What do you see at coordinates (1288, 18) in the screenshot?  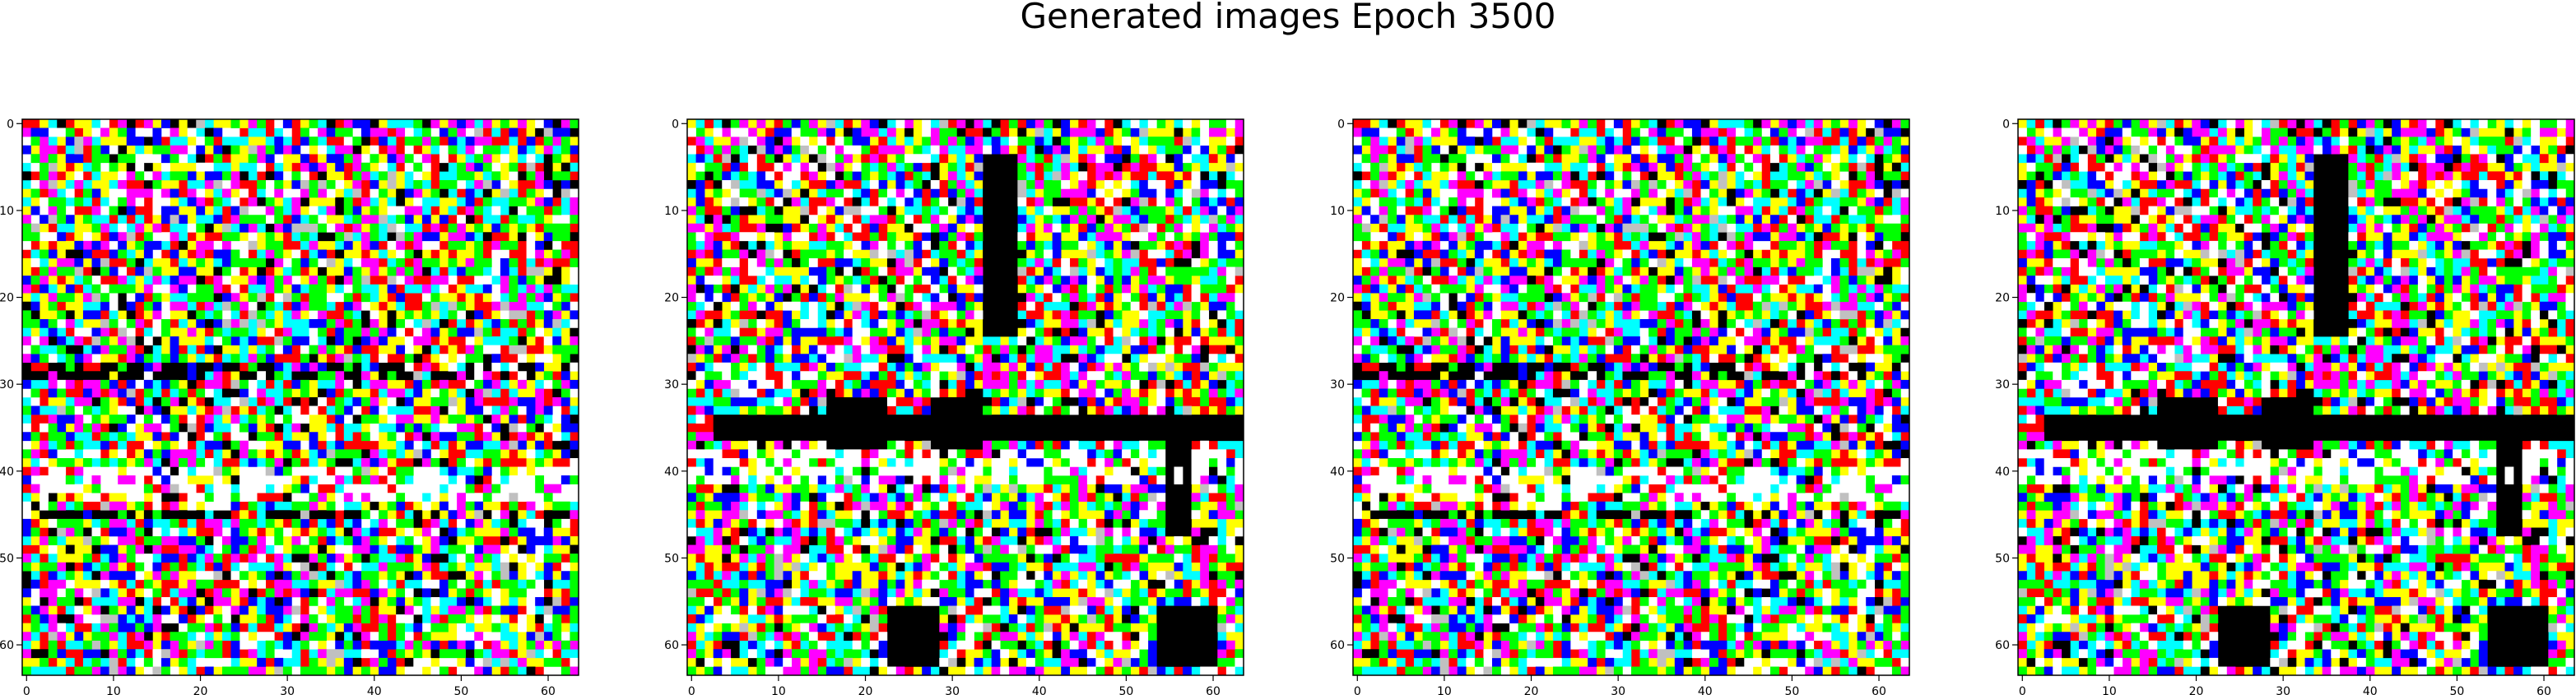 I see `figure-title: Generated images Epoch 3500` at bounding box center [1288, 18].